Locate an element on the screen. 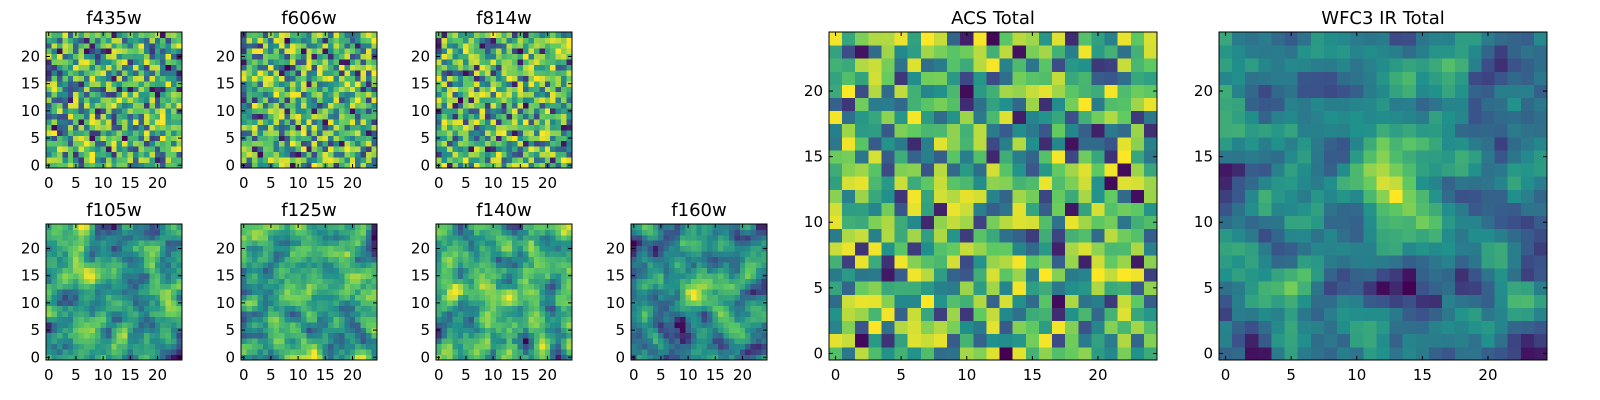  x-tick-label: 15 is located at coordinates (715, 375).